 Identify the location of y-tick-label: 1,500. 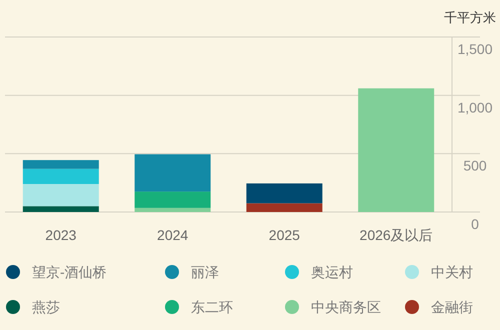
(475, 49).